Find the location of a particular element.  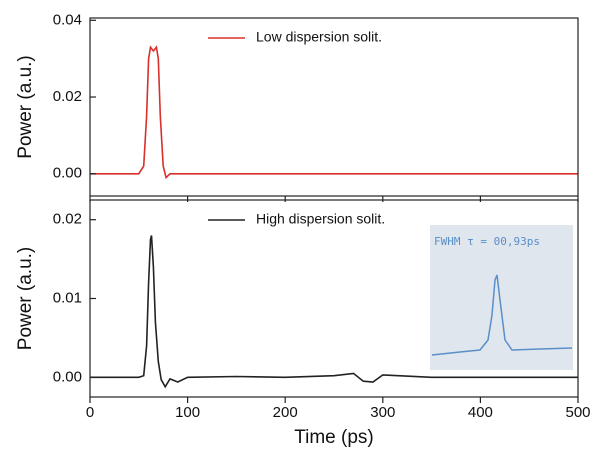

x-tick-label: 100 is located at coordinates (187, 412).